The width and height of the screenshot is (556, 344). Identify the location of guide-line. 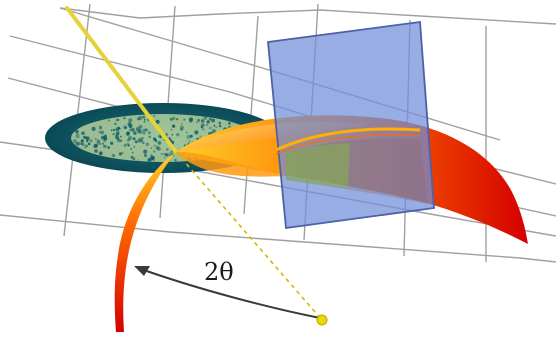
(249, 236).